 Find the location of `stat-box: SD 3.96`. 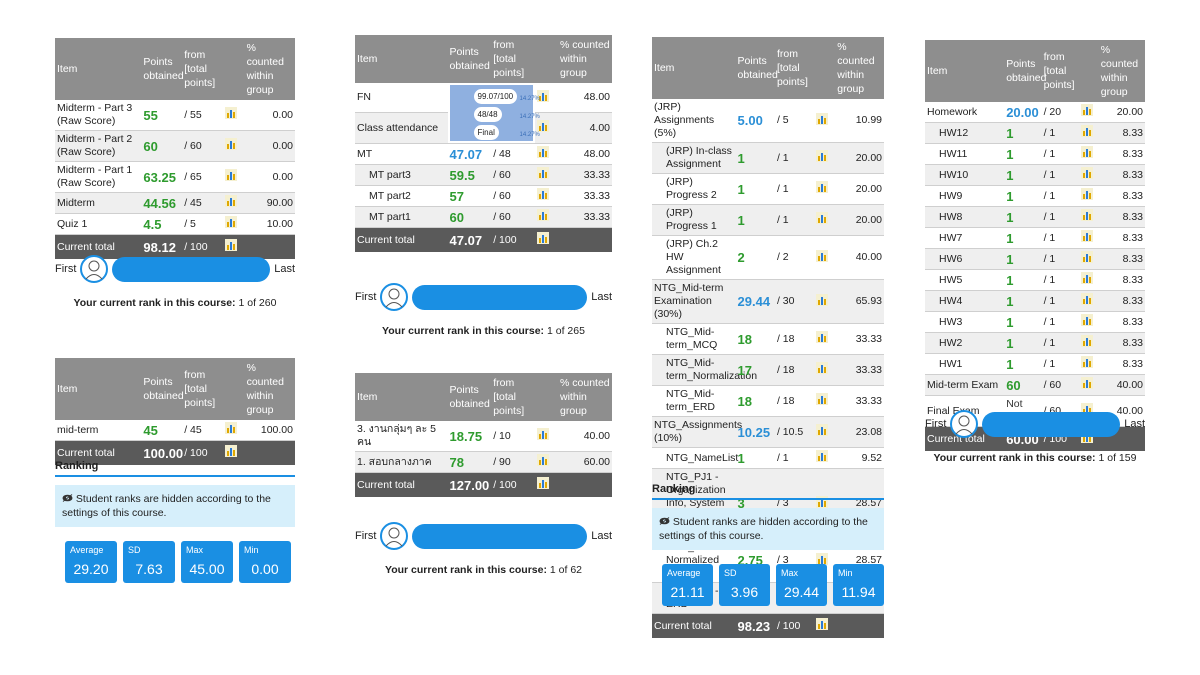

stat-box: SD 3.96 is located at coordinates (744, 585).